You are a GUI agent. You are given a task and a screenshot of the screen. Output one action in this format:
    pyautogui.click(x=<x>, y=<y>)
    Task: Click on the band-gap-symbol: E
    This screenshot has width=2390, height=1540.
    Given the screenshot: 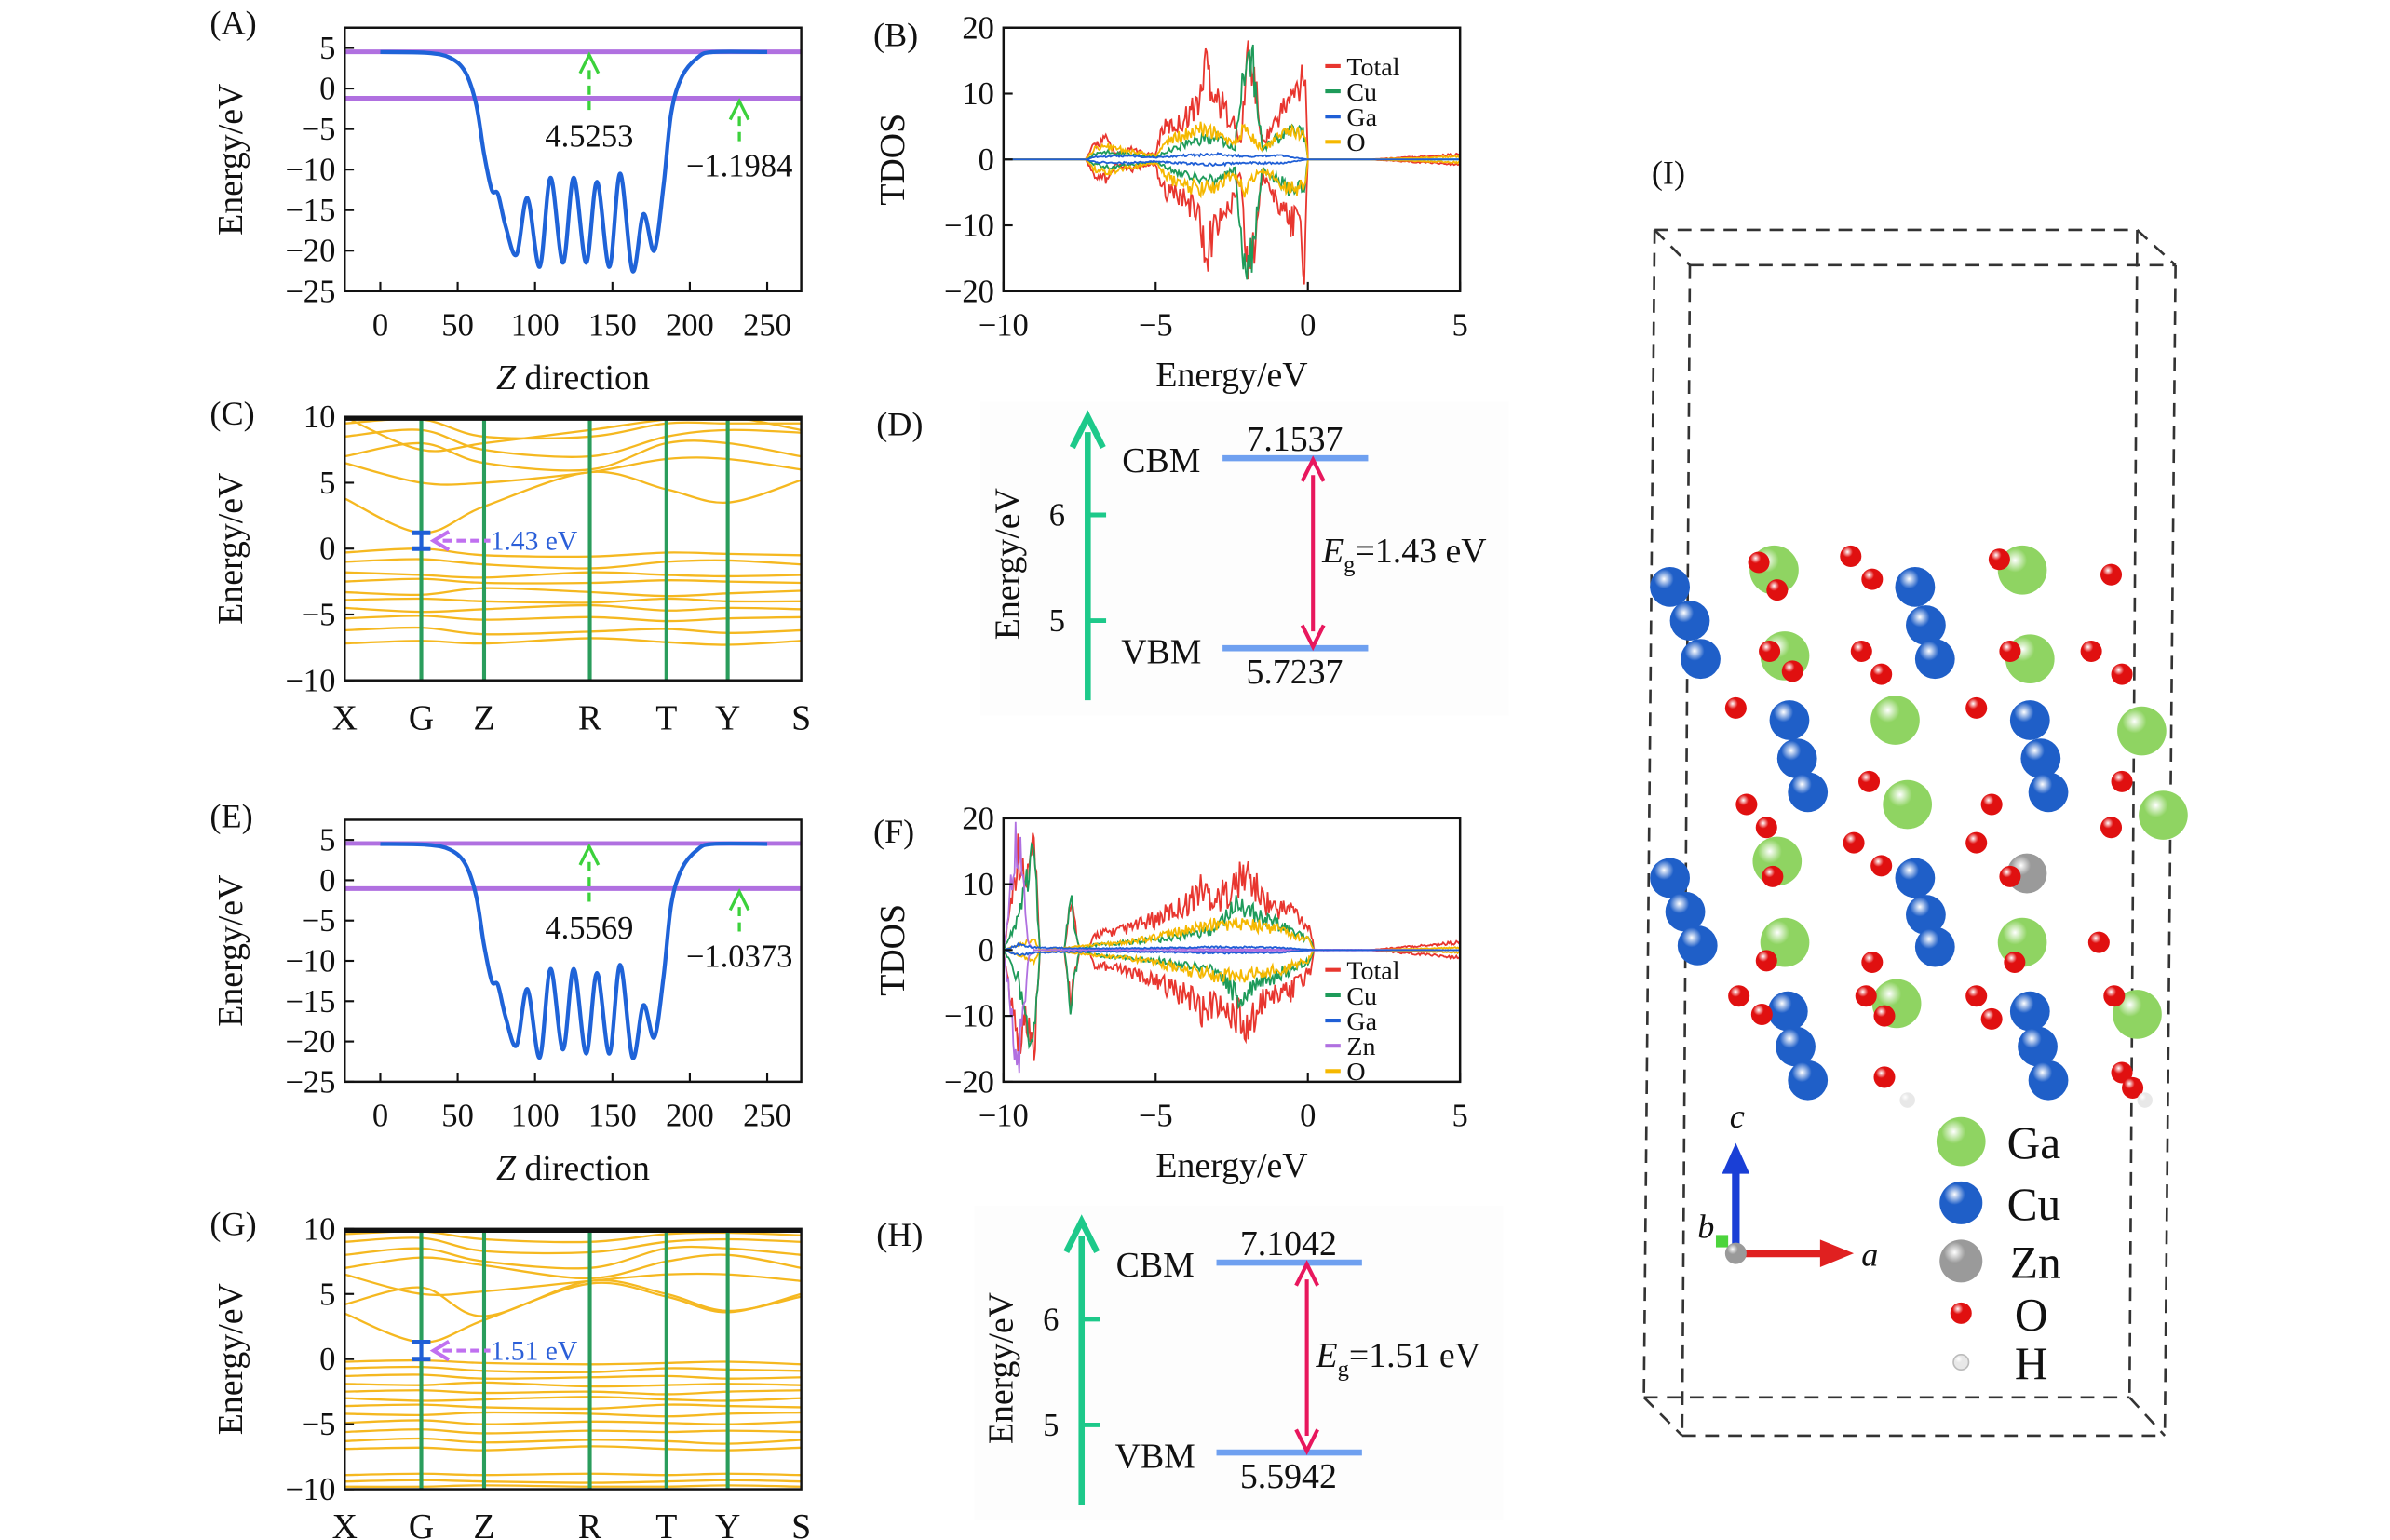 What is the action you would take?
    pyautogui.click(x=1332, y=552)
    